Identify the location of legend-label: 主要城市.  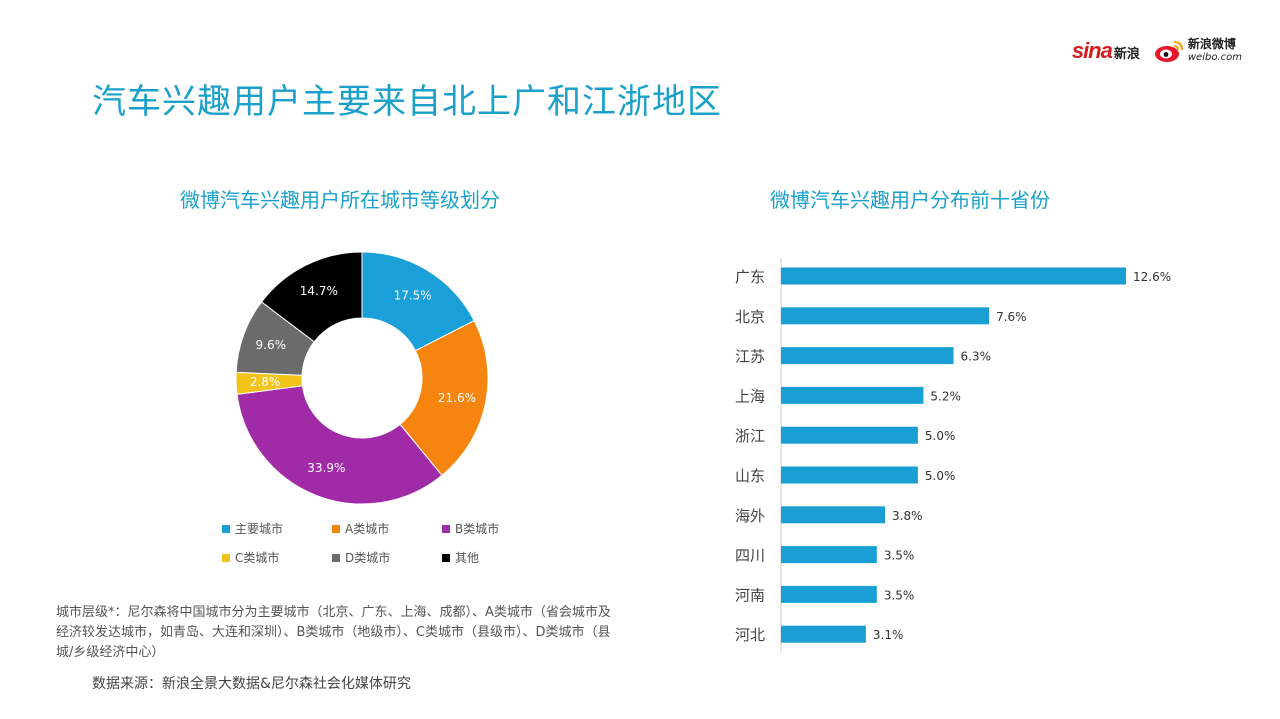
(259, 529).